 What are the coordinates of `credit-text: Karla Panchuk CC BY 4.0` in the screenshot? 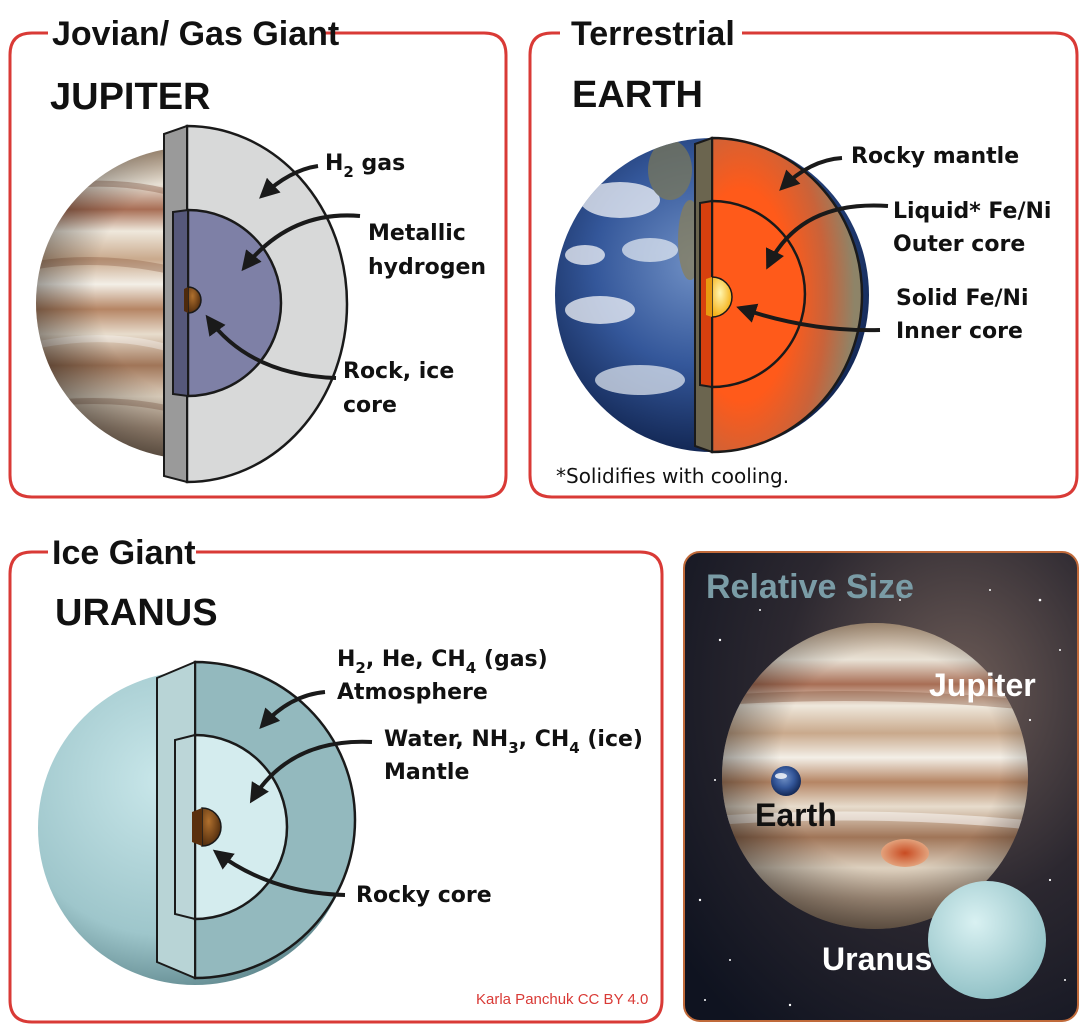 It's located at (562, 999).